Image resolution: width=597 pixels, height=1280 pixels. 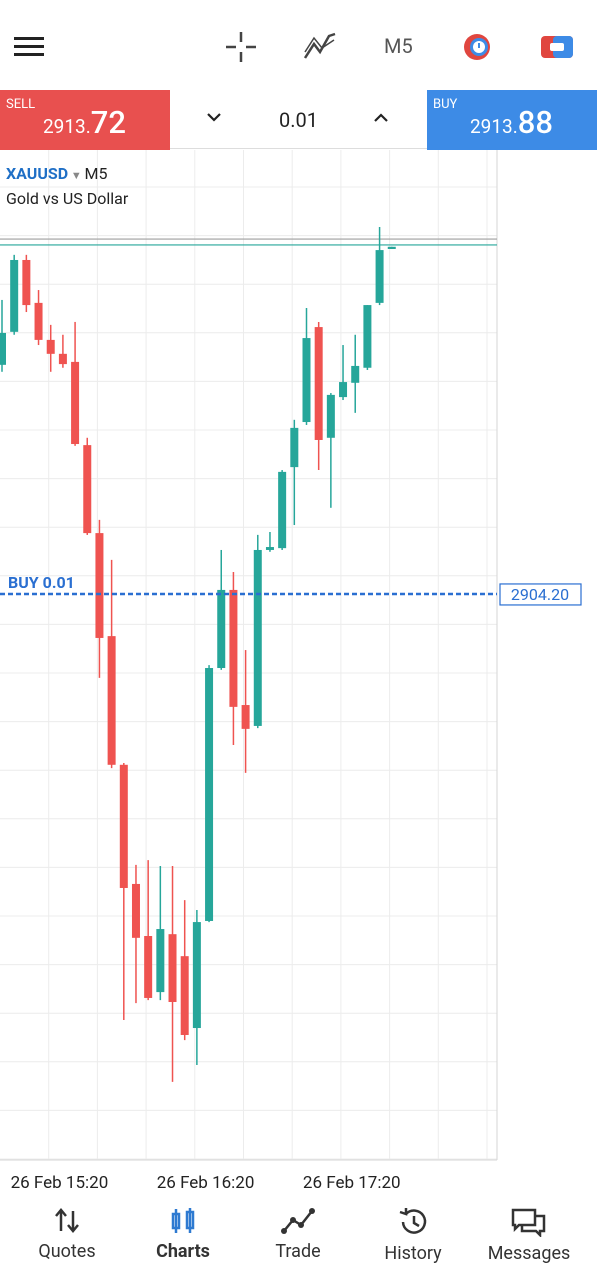 What do you see at coordinates (183, 1228) in the screenshot?
I see `nav-charts: Charts` at bounding box center [183, 1228].